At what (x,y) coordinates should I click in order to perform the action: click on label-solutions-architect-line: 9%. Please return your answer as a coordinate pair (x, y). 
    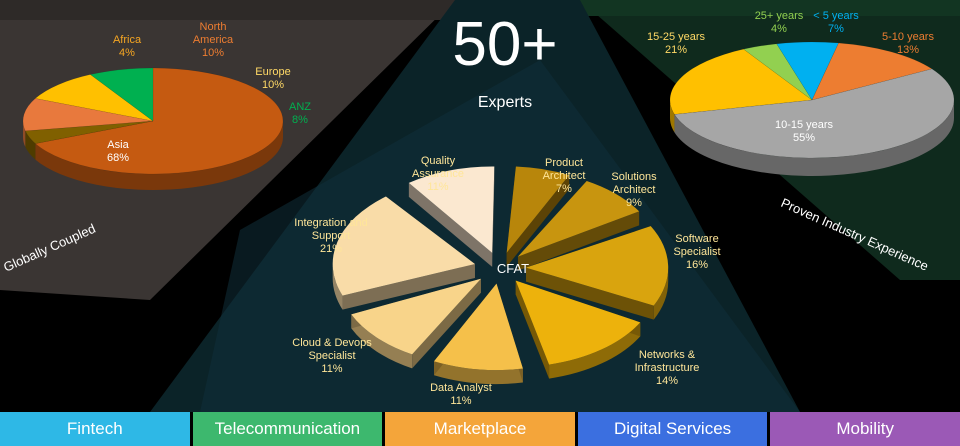
    Looking at the image, I should click on (634, 203).